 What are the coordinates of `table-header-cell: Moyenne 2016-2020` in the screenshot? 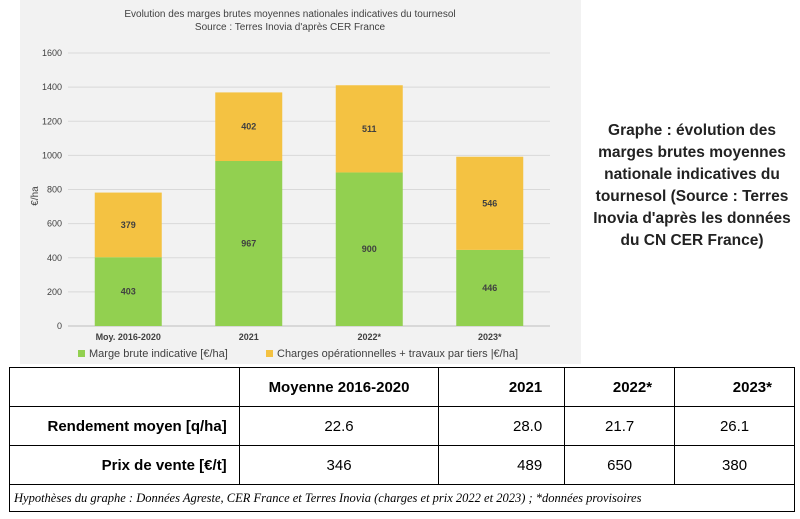 It's located at (339, 387).